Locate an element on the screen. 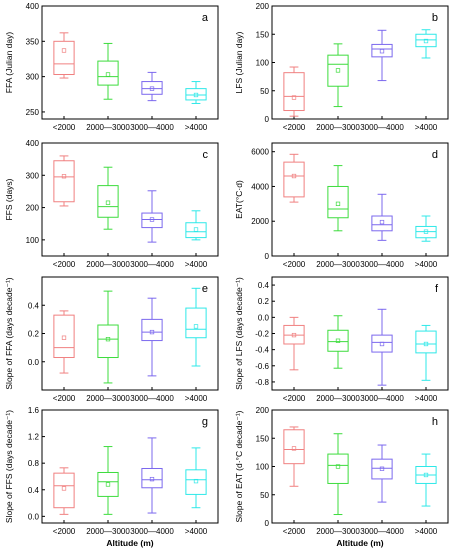 The width and height of the screenshot is (456, 550). y-tick-label: 300 is located at coordinates (33, 77).